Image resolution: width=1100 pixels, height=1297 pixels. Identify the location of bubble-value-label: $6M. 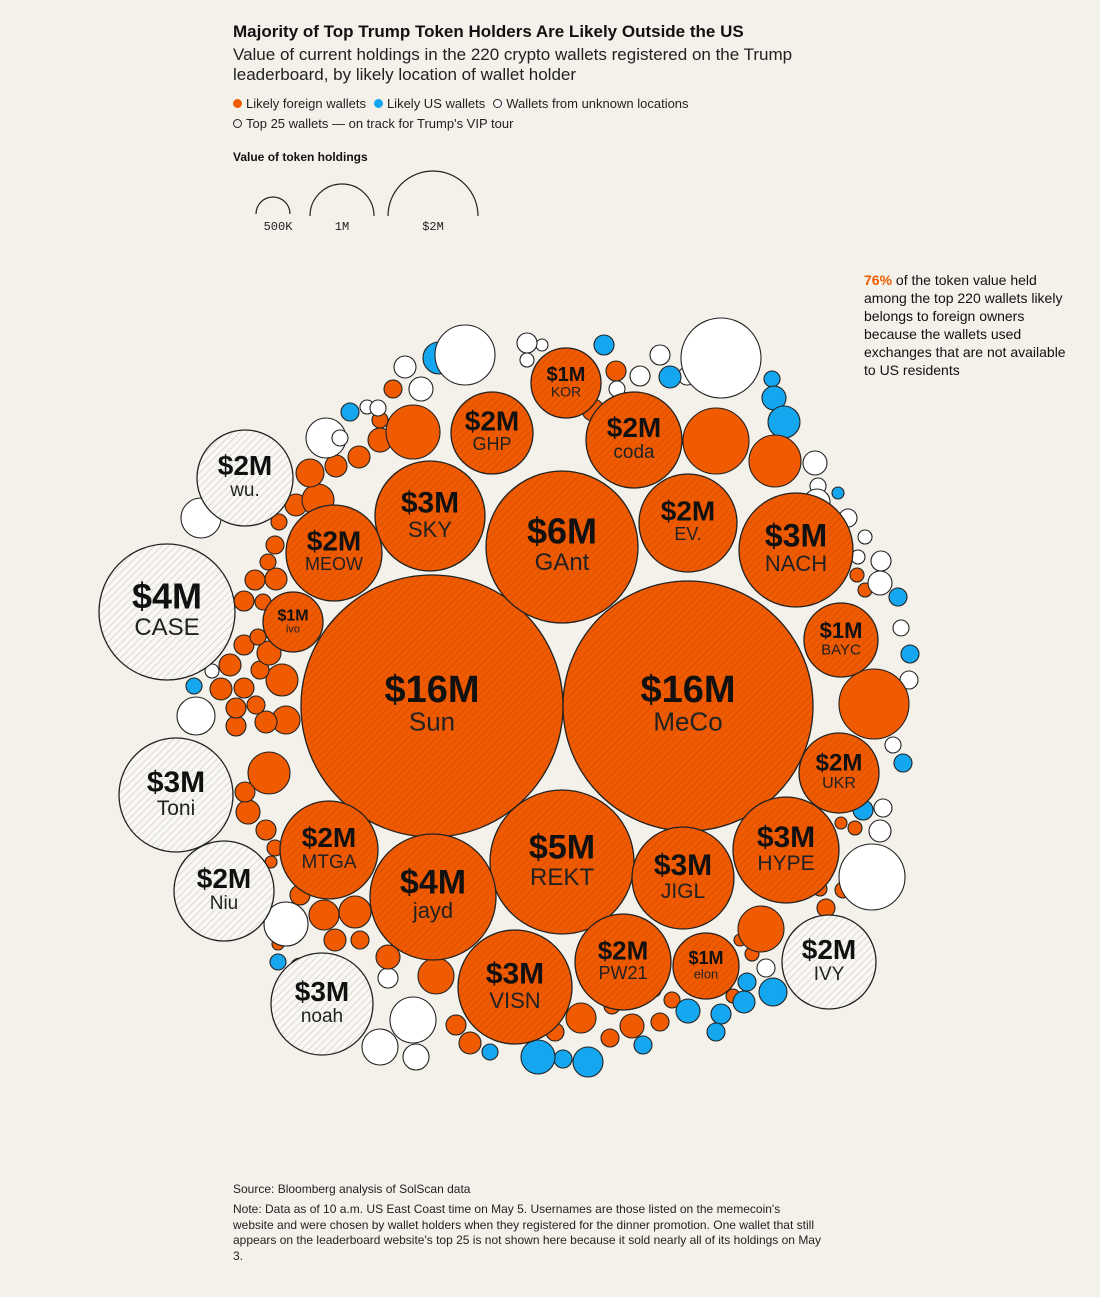
(562, 530).